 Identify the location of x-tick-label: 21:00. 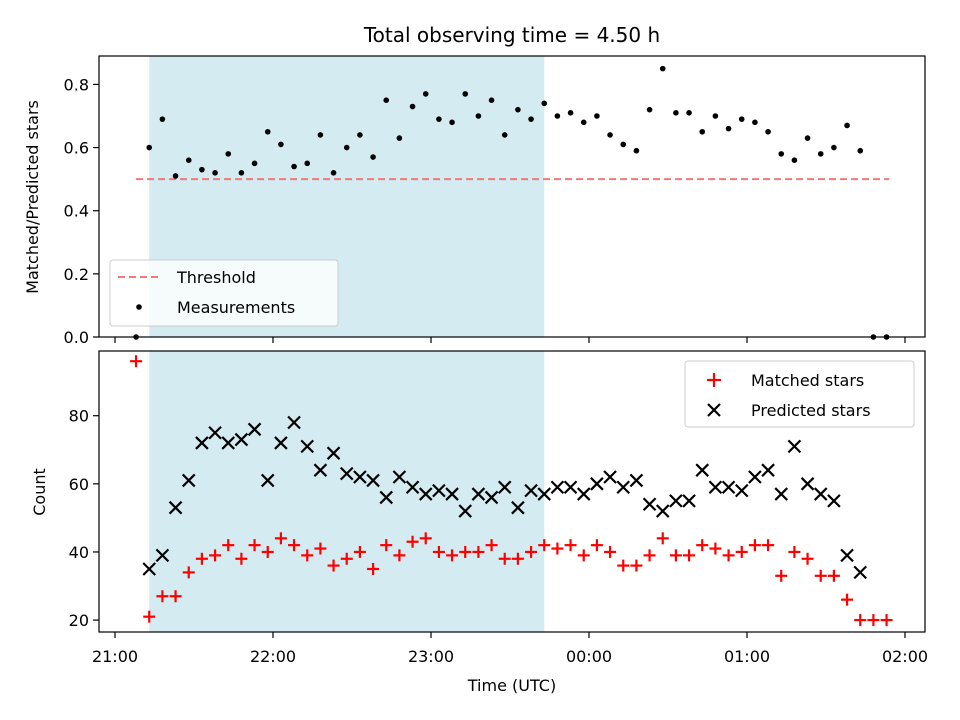
(115, 656).